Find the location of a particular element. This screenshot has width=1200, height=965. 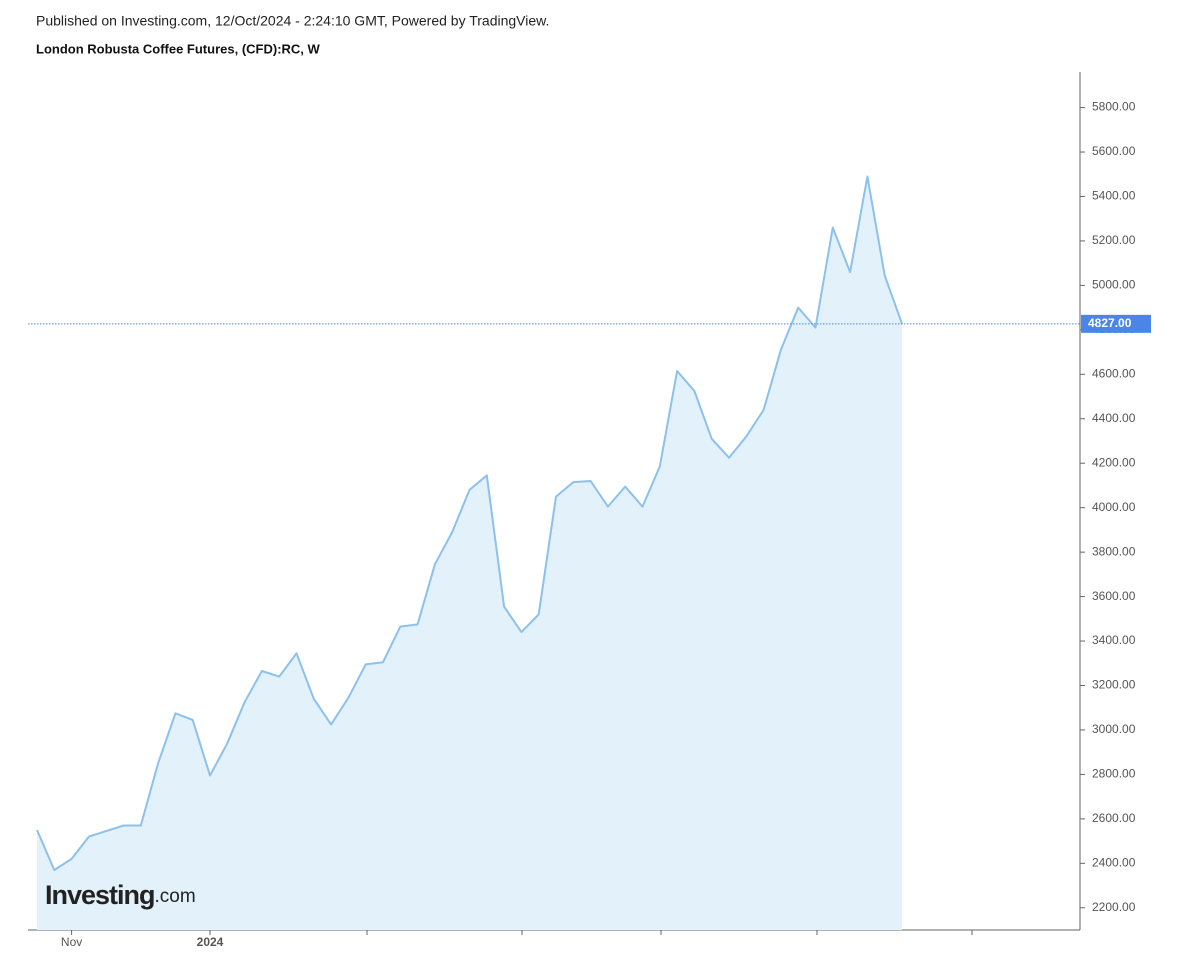

y-tick-label: 4200.00 is located at coordinates (1114, 462).